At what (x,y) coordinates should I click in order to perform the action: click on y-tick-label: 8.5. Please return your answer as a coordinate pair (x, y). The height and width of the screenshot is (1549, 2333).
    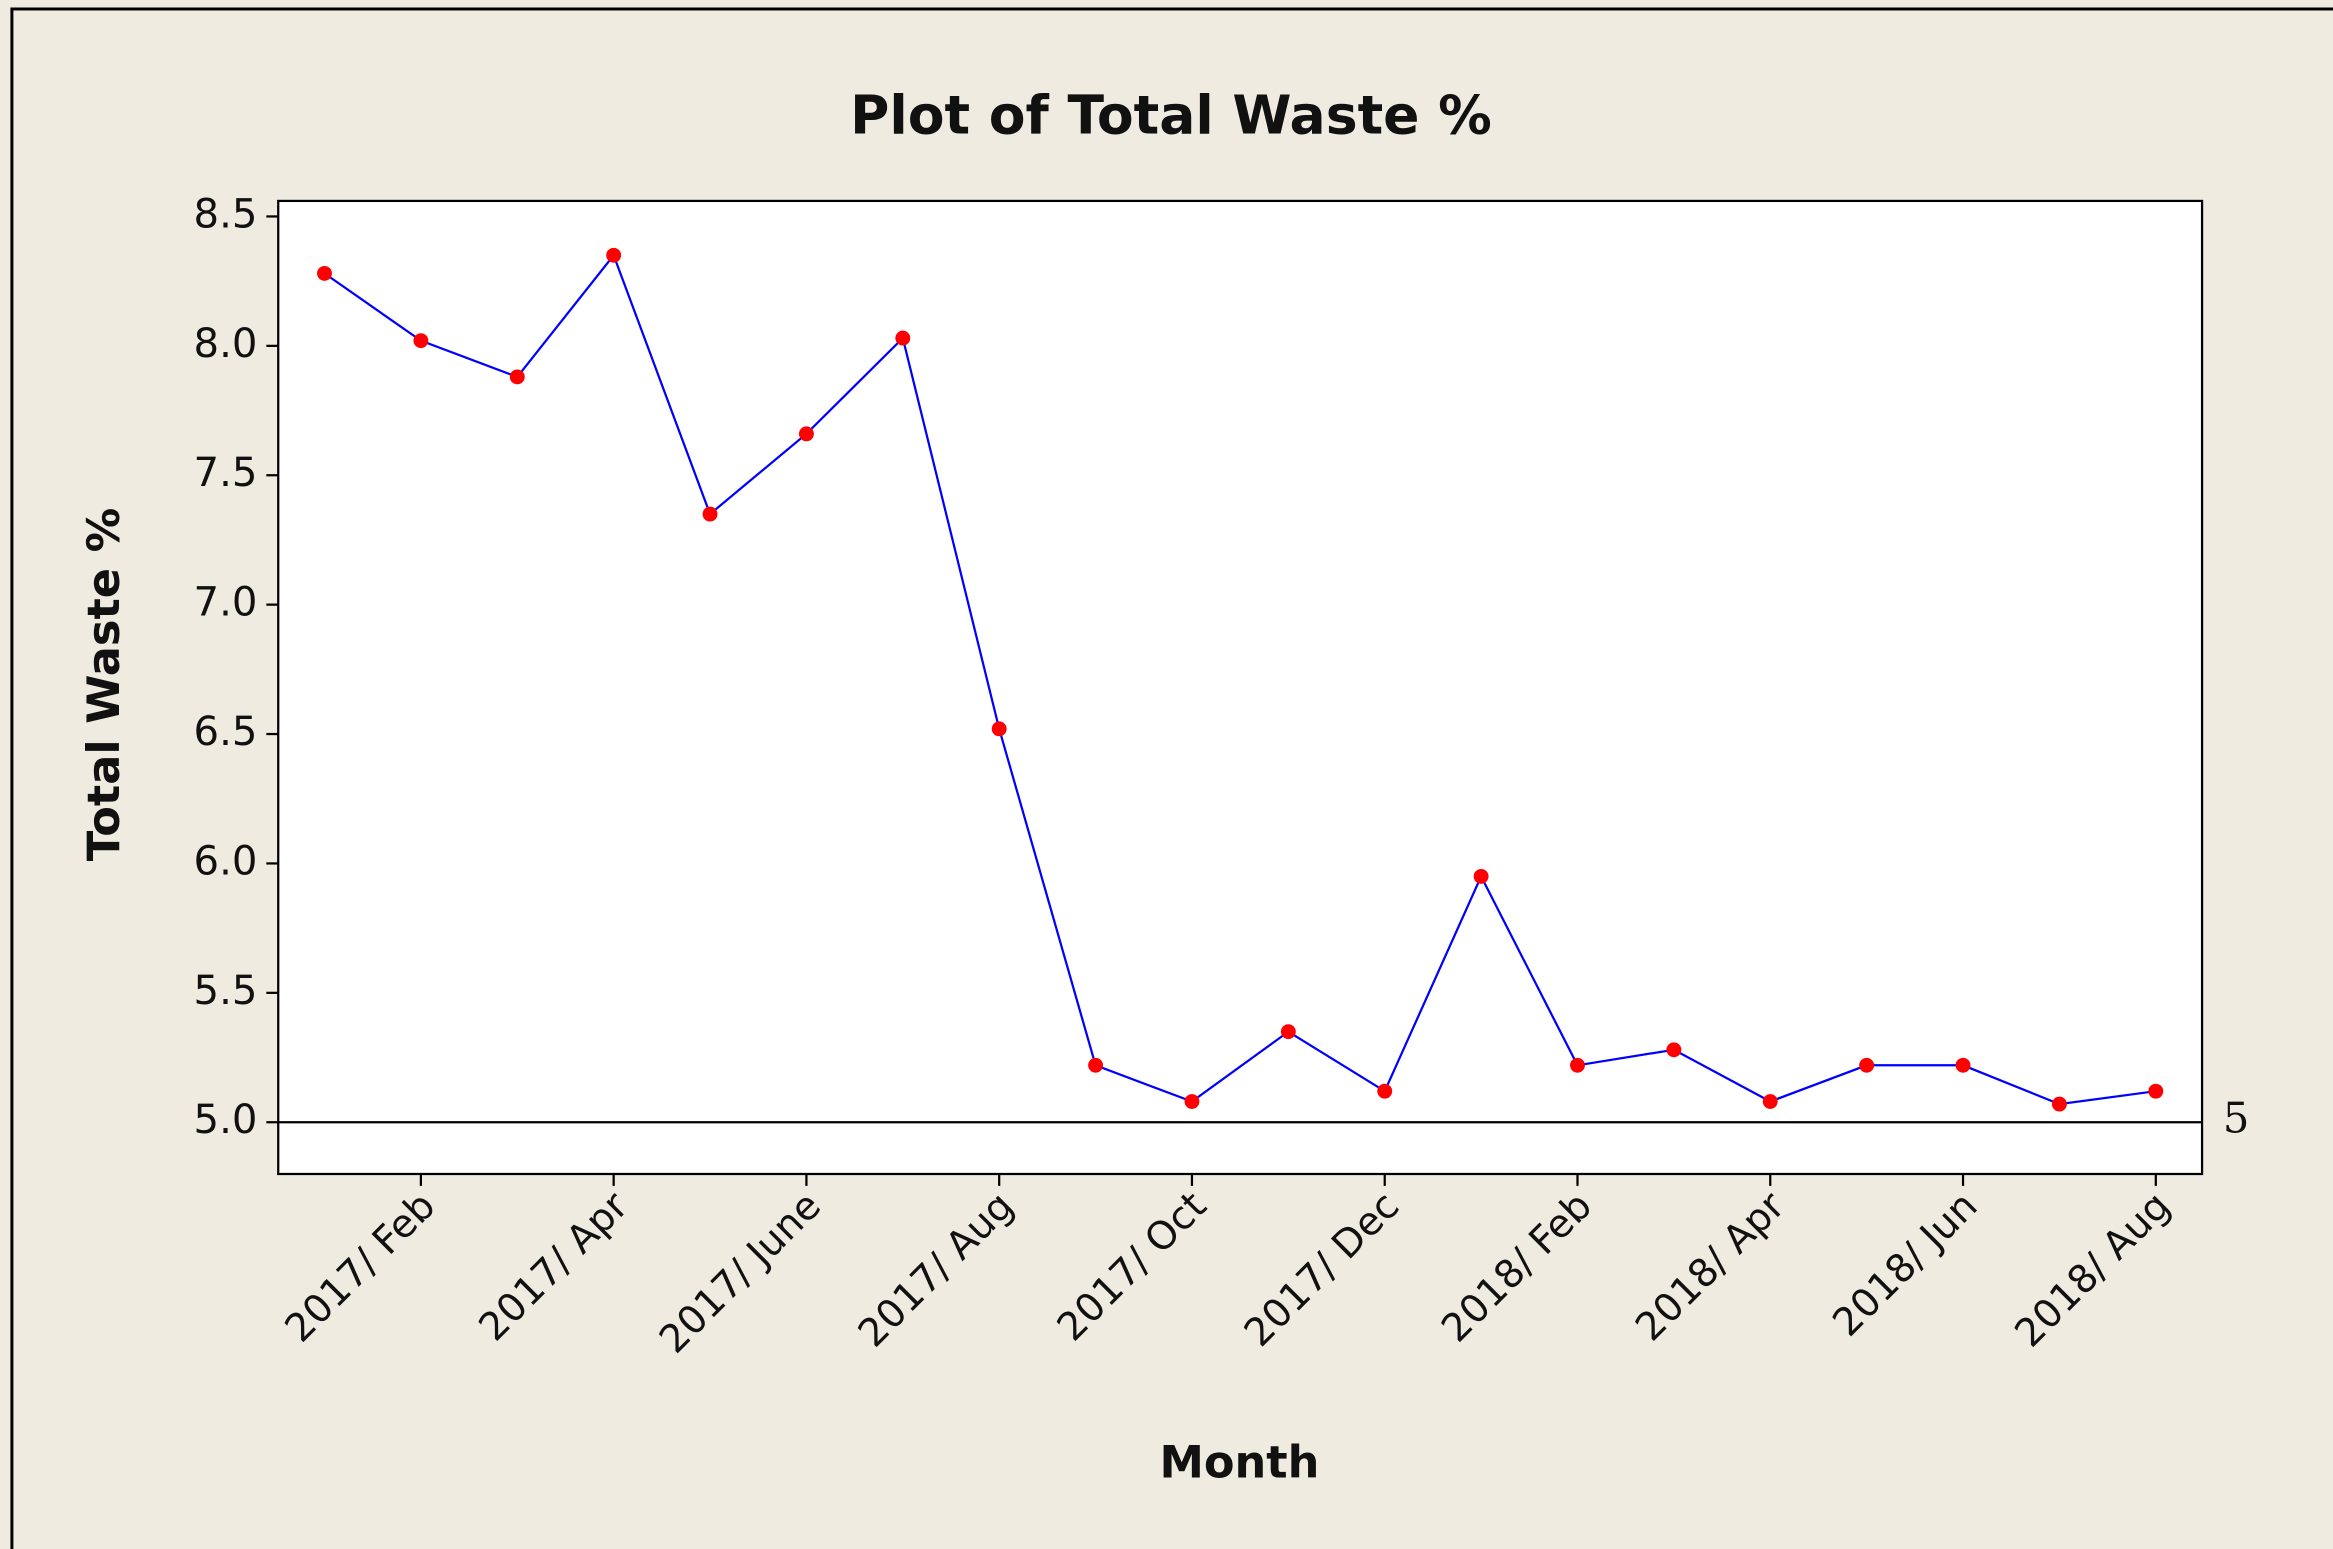
    Looking at the image, I should click on (226, 214).